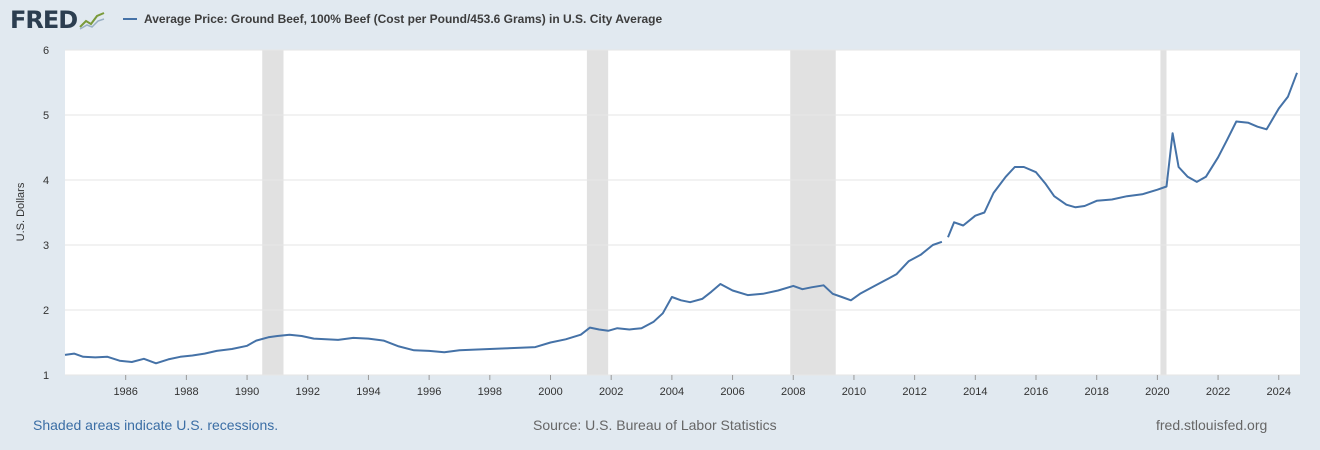 Image resolution: width=1320 pixels, height=450 pixels. I want to click on source-text: Source: U.S. Bureau of Labor Statistics, so click(655, 425).